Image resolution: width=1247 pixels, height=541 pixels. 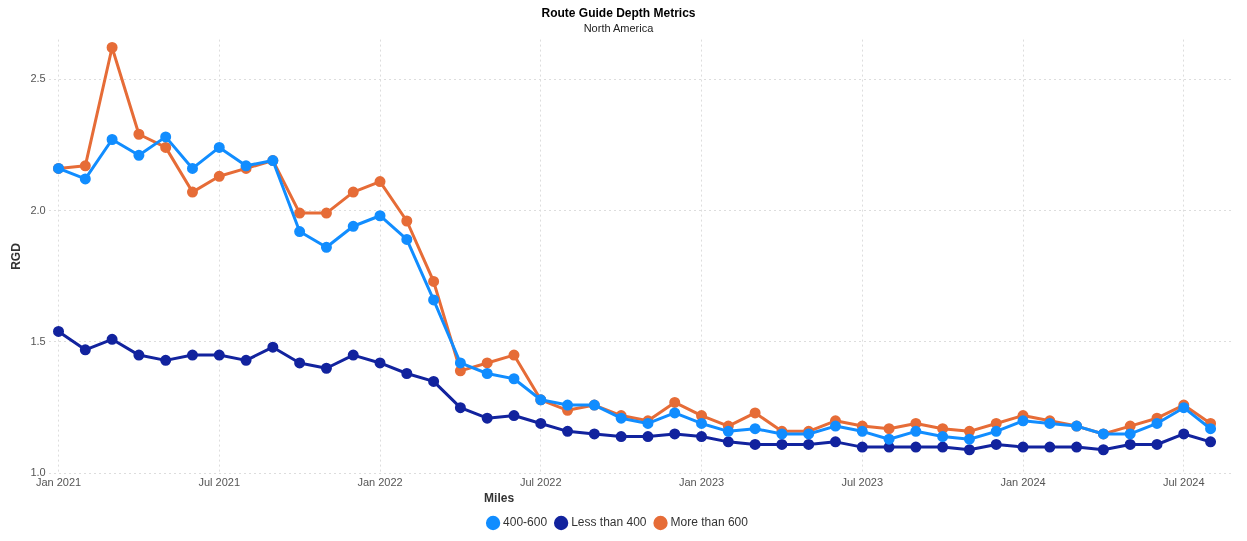 What do you see at coordinates (709, 522) in the screenshot?
I see `legend-label: More than 600` at bounding box center [709, 522].